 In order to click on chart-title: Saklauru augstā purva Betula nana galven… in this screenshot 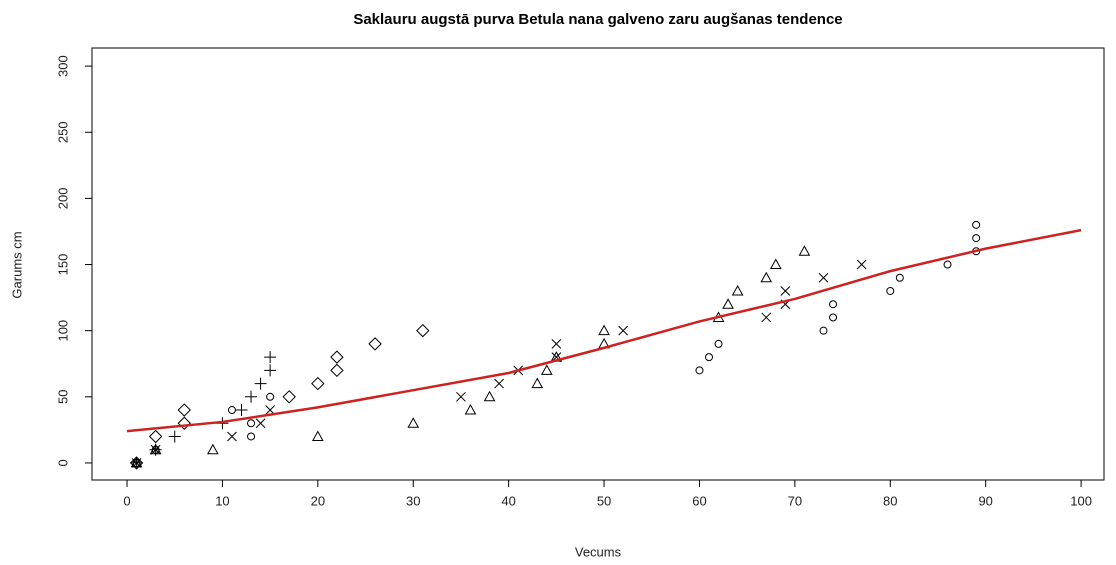, I will do `click(597, 19)`.